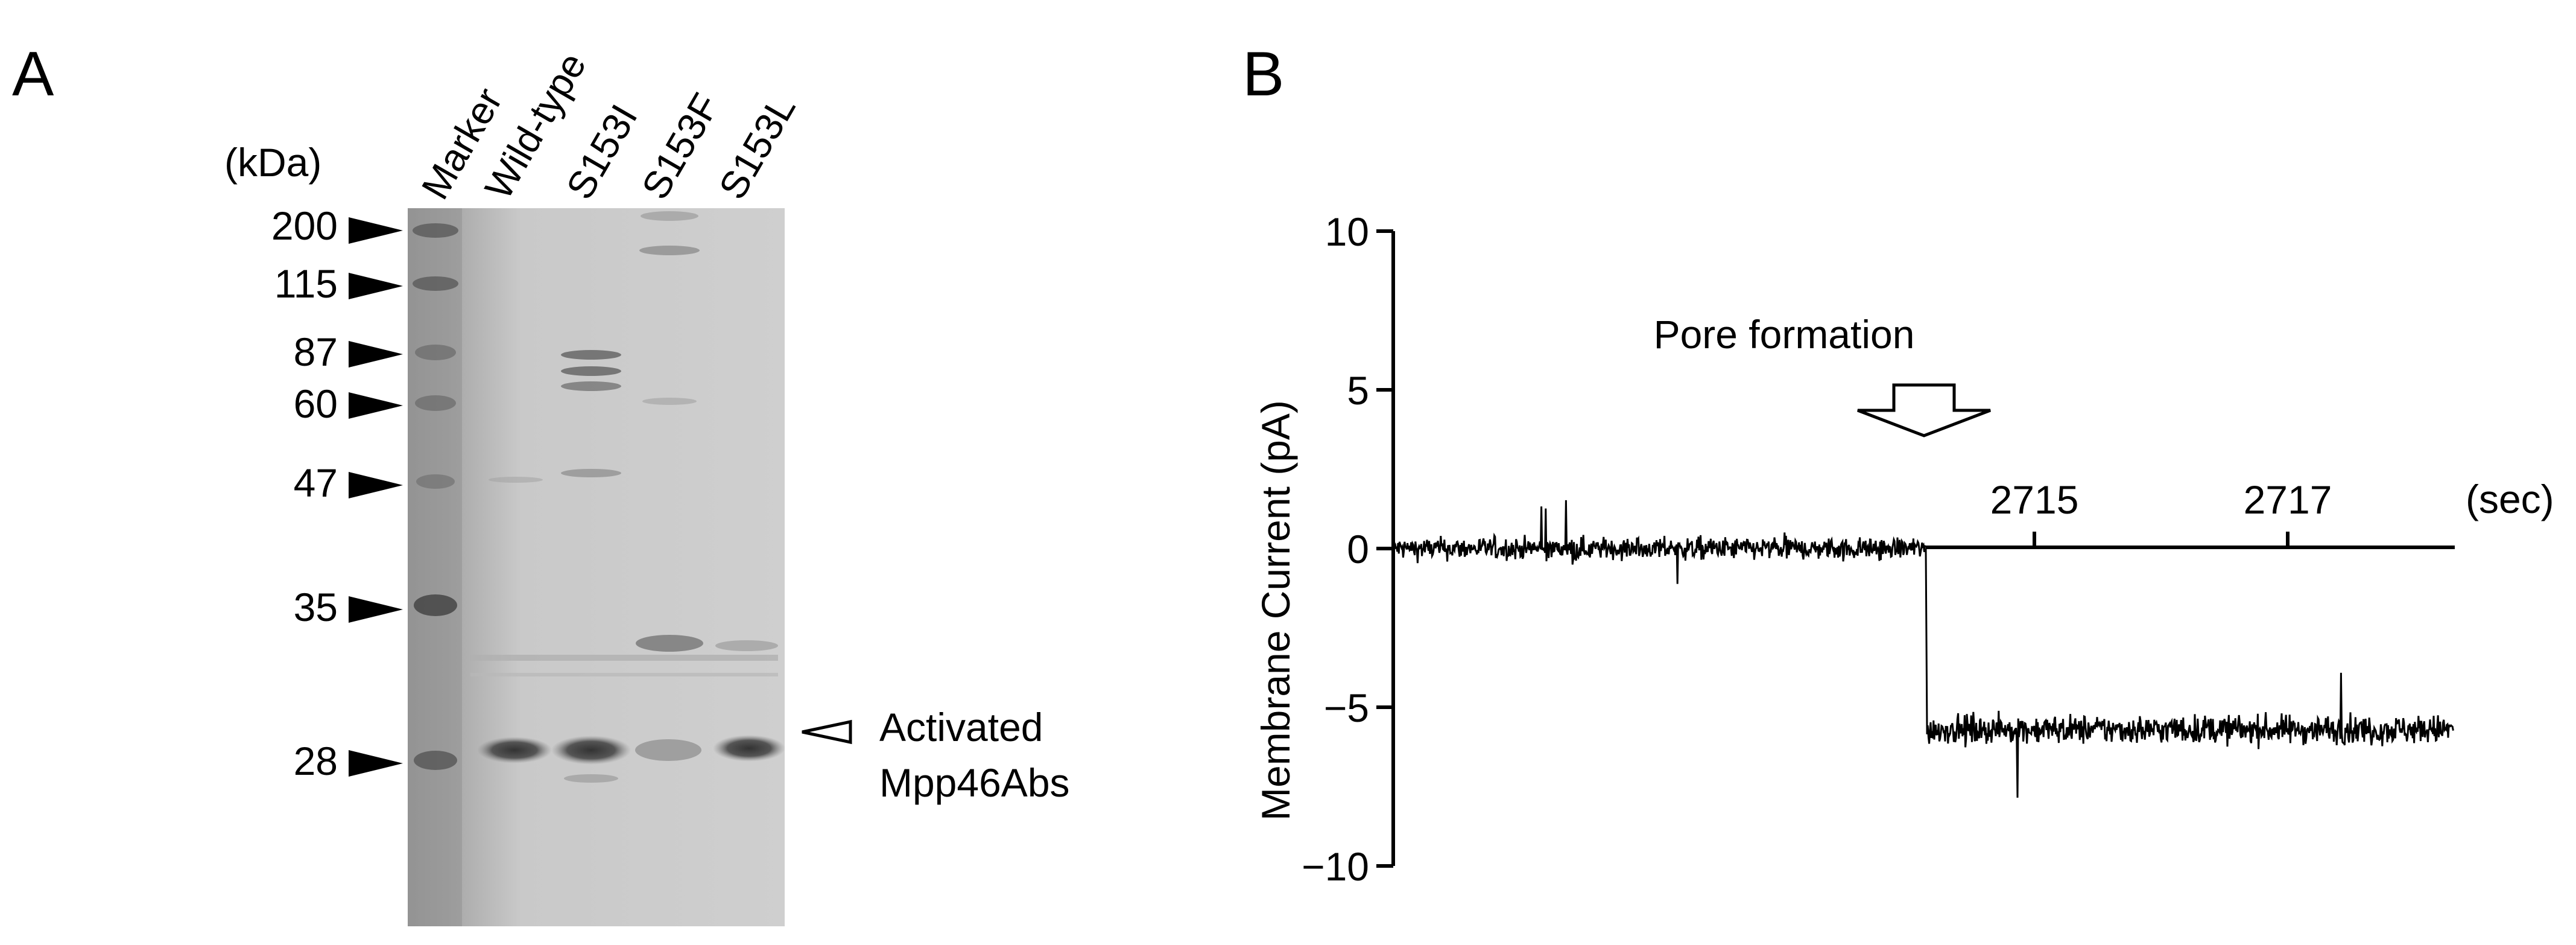 The height and width of the screenshot is (945, 2576). I want to click on svg-text: 47, so click(316, 483).